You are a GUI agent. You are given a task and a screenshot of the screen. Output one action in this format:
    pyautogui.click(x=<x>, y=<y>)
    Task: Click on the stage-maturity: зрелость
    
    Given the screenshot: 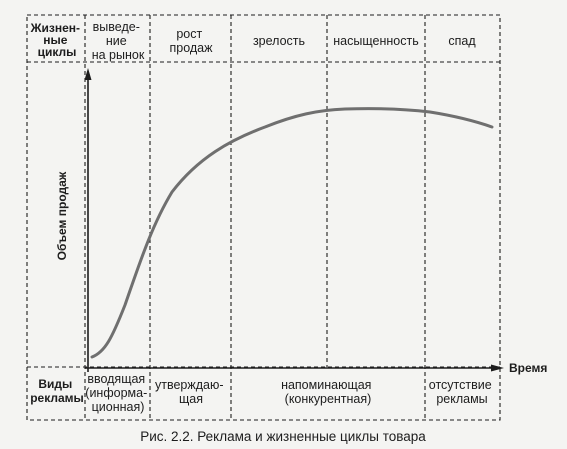 What is the action you would take?
    pyautogui.click(x=279, y=41)
    